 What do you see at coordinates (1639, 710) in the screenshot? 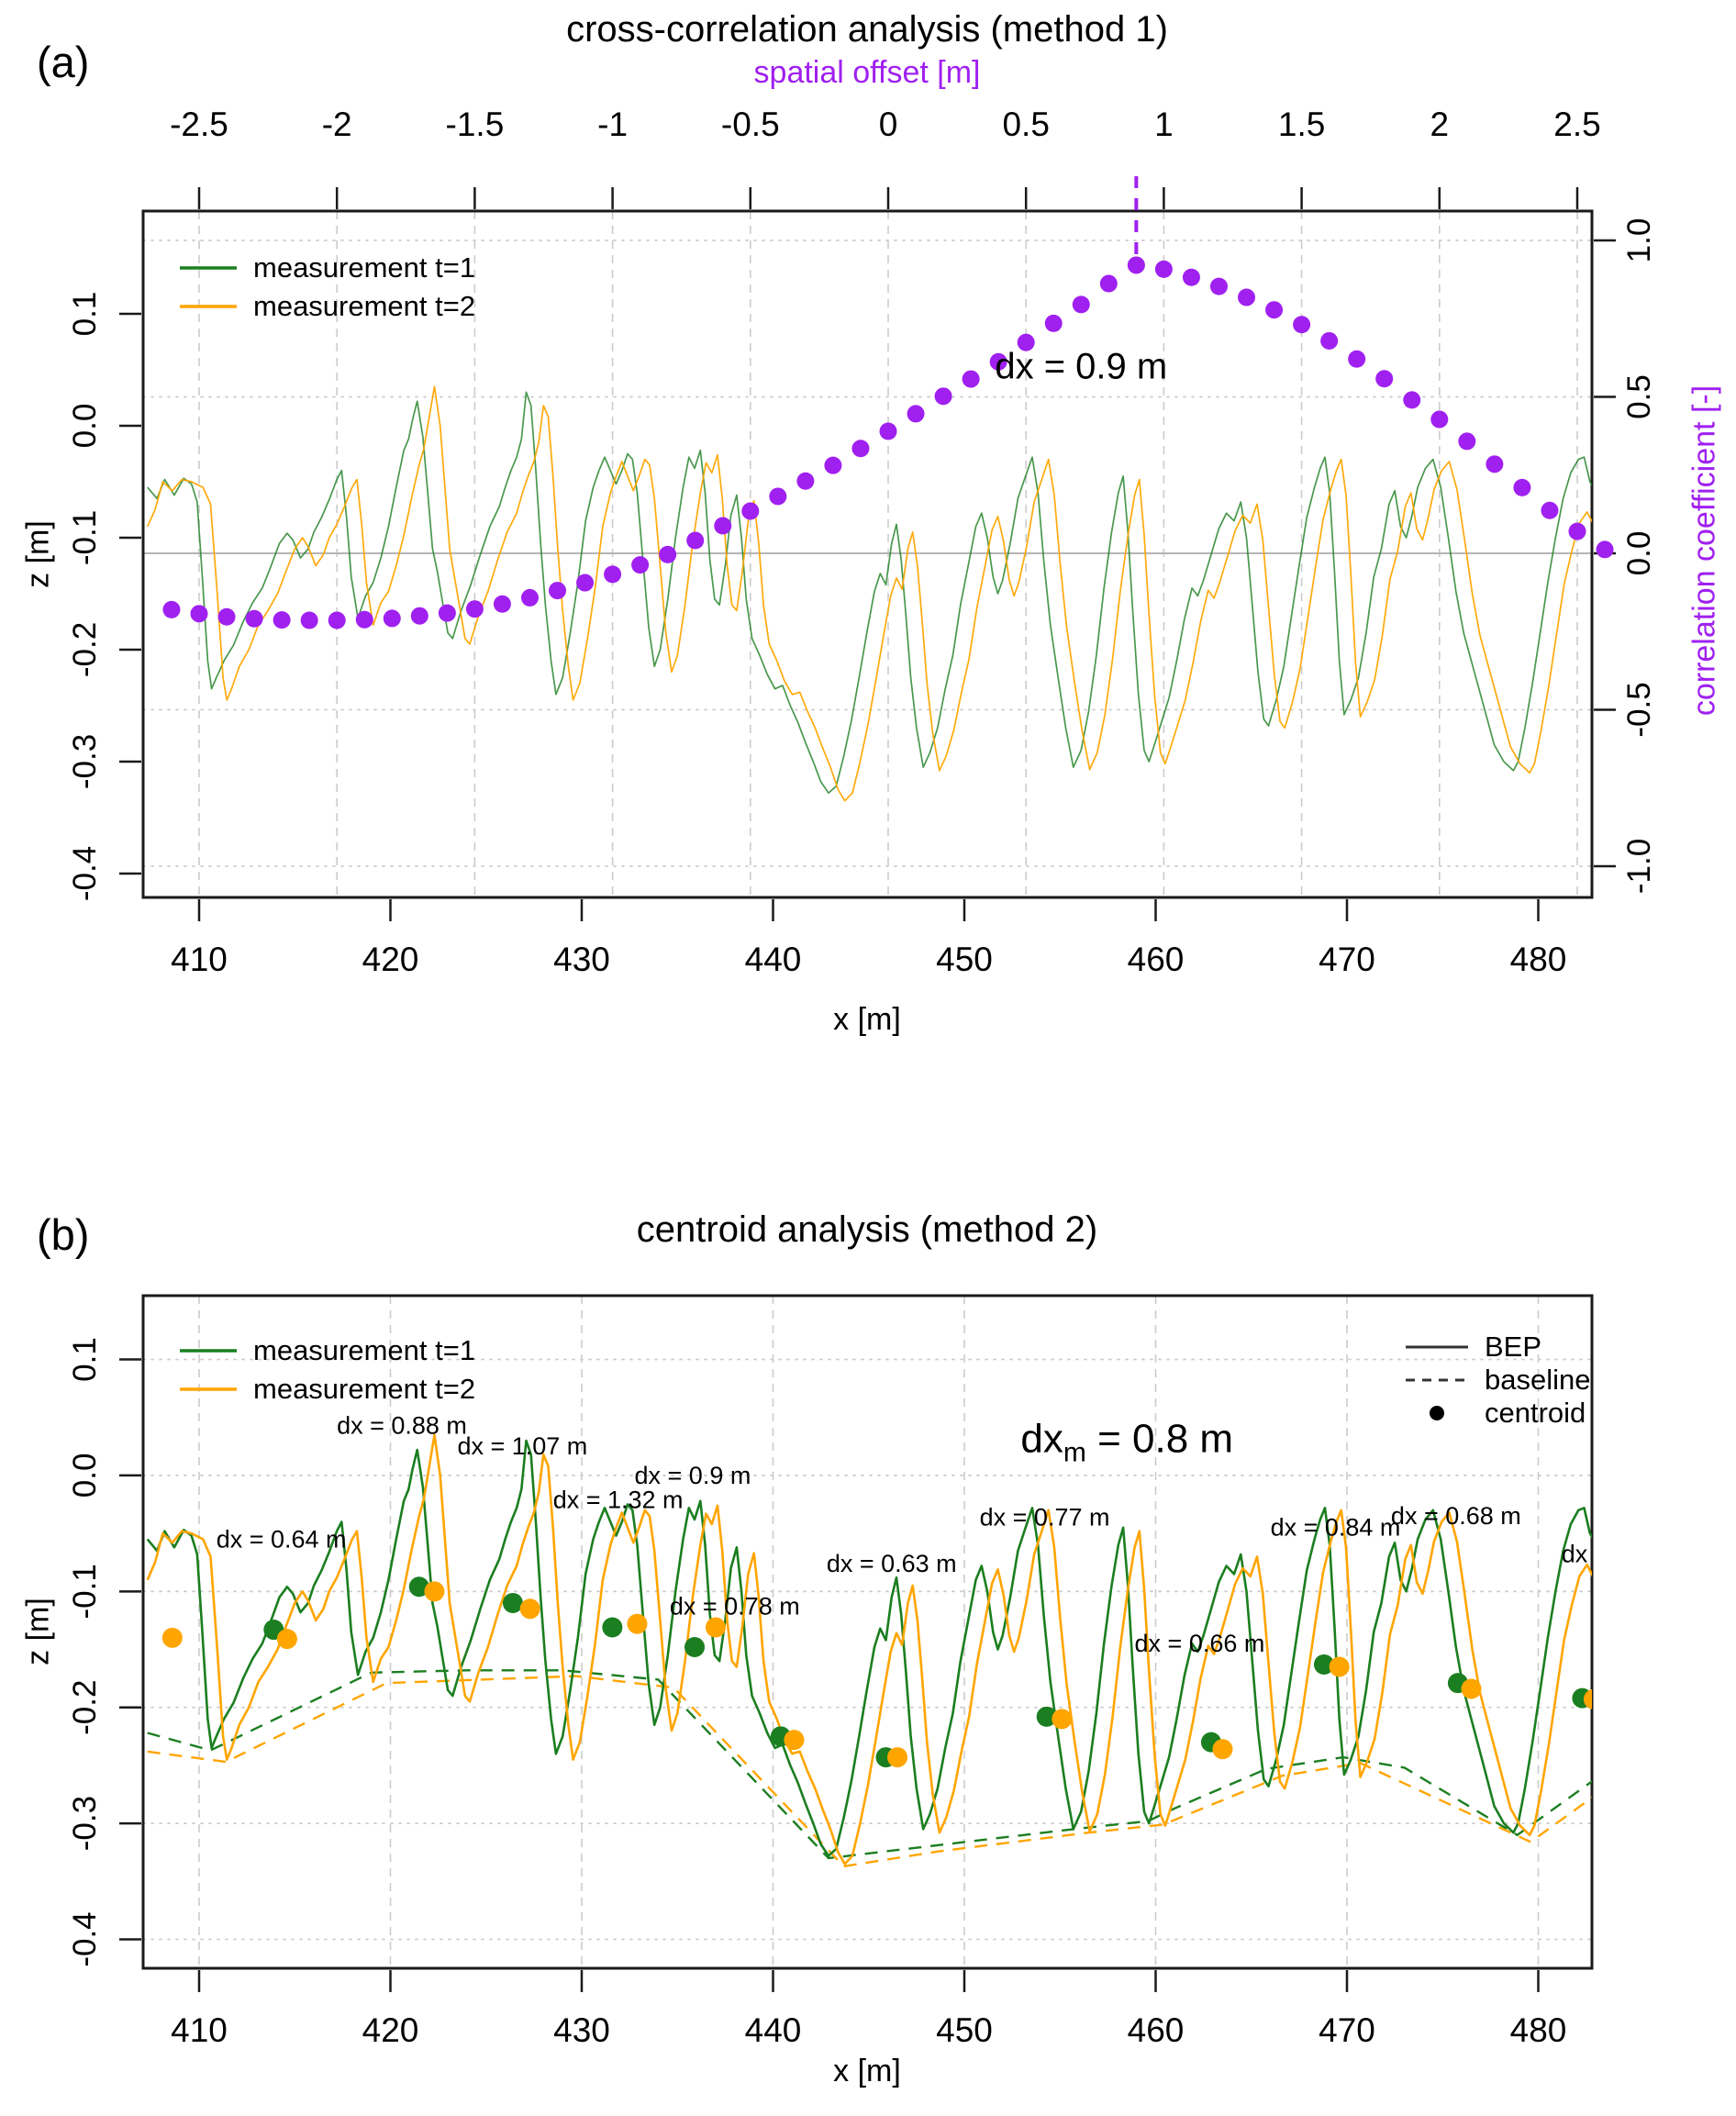
I see `right-axis-tick-label: -0.5` at bounding box center [1639, 710].